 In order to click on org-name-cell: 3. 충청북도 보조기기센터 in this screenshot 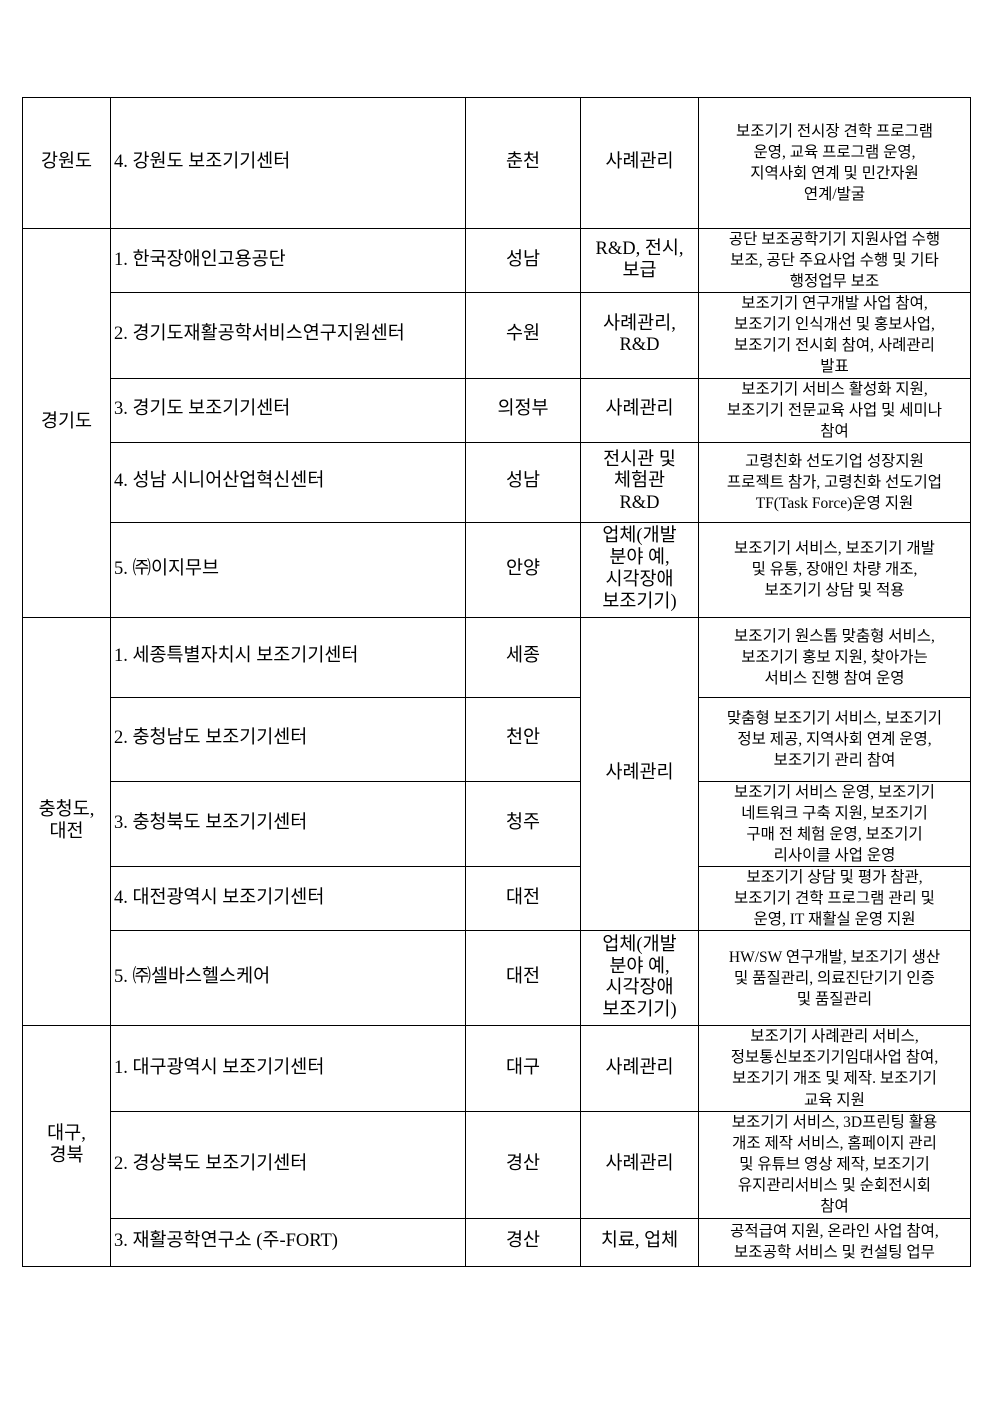, I will do `click(288, 824)`.